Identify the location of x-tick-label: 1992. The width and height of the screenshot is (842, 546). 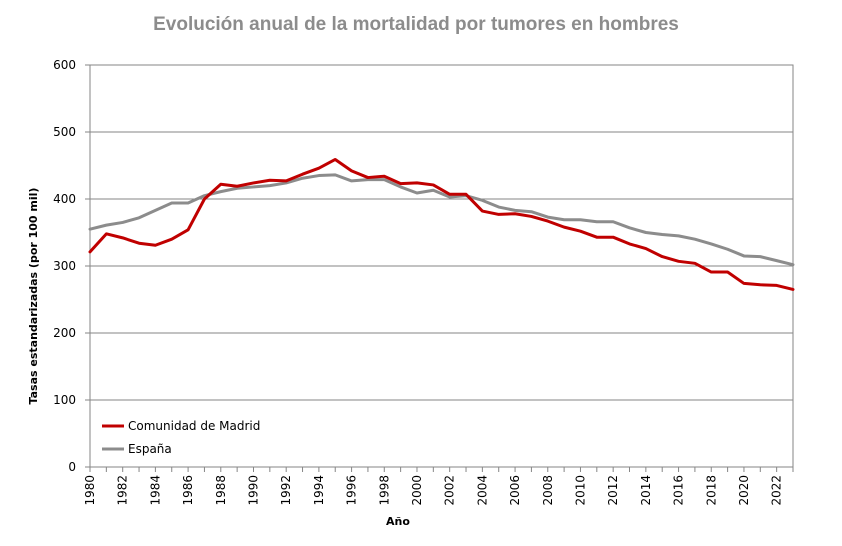
(286, 490).